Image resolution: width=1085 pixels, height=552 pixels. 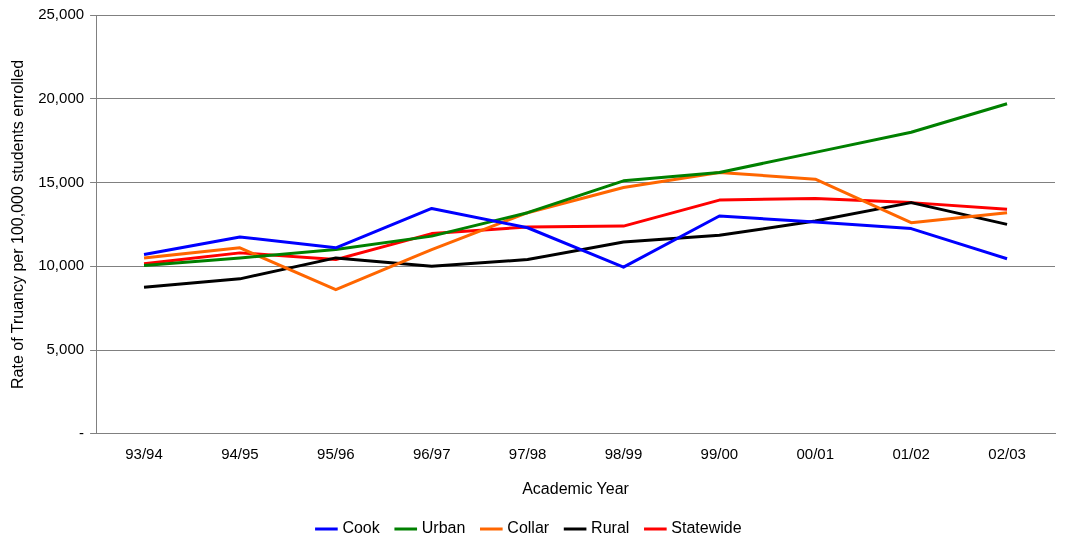 I want to click on legend-label: Statewide, so click(x=706, y=528).